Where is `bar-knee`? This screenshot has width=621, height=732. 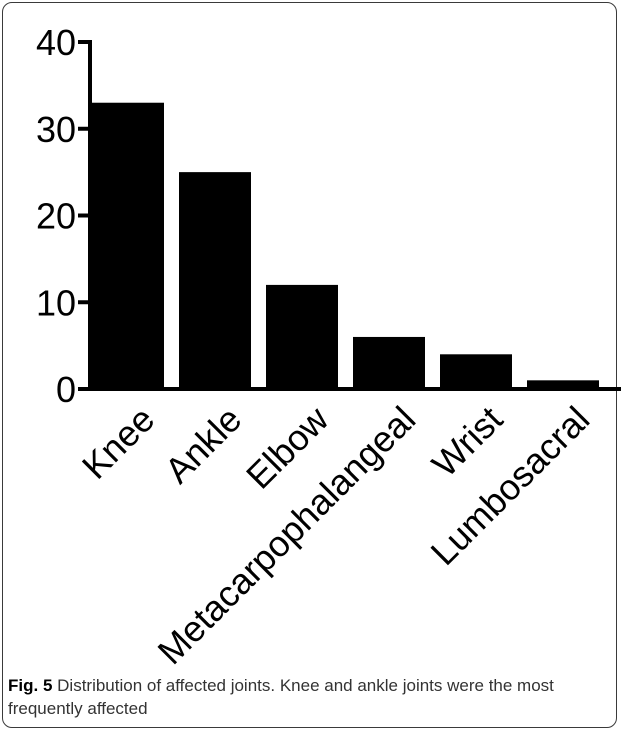
bar-knee is located at coordinates (128, 245).